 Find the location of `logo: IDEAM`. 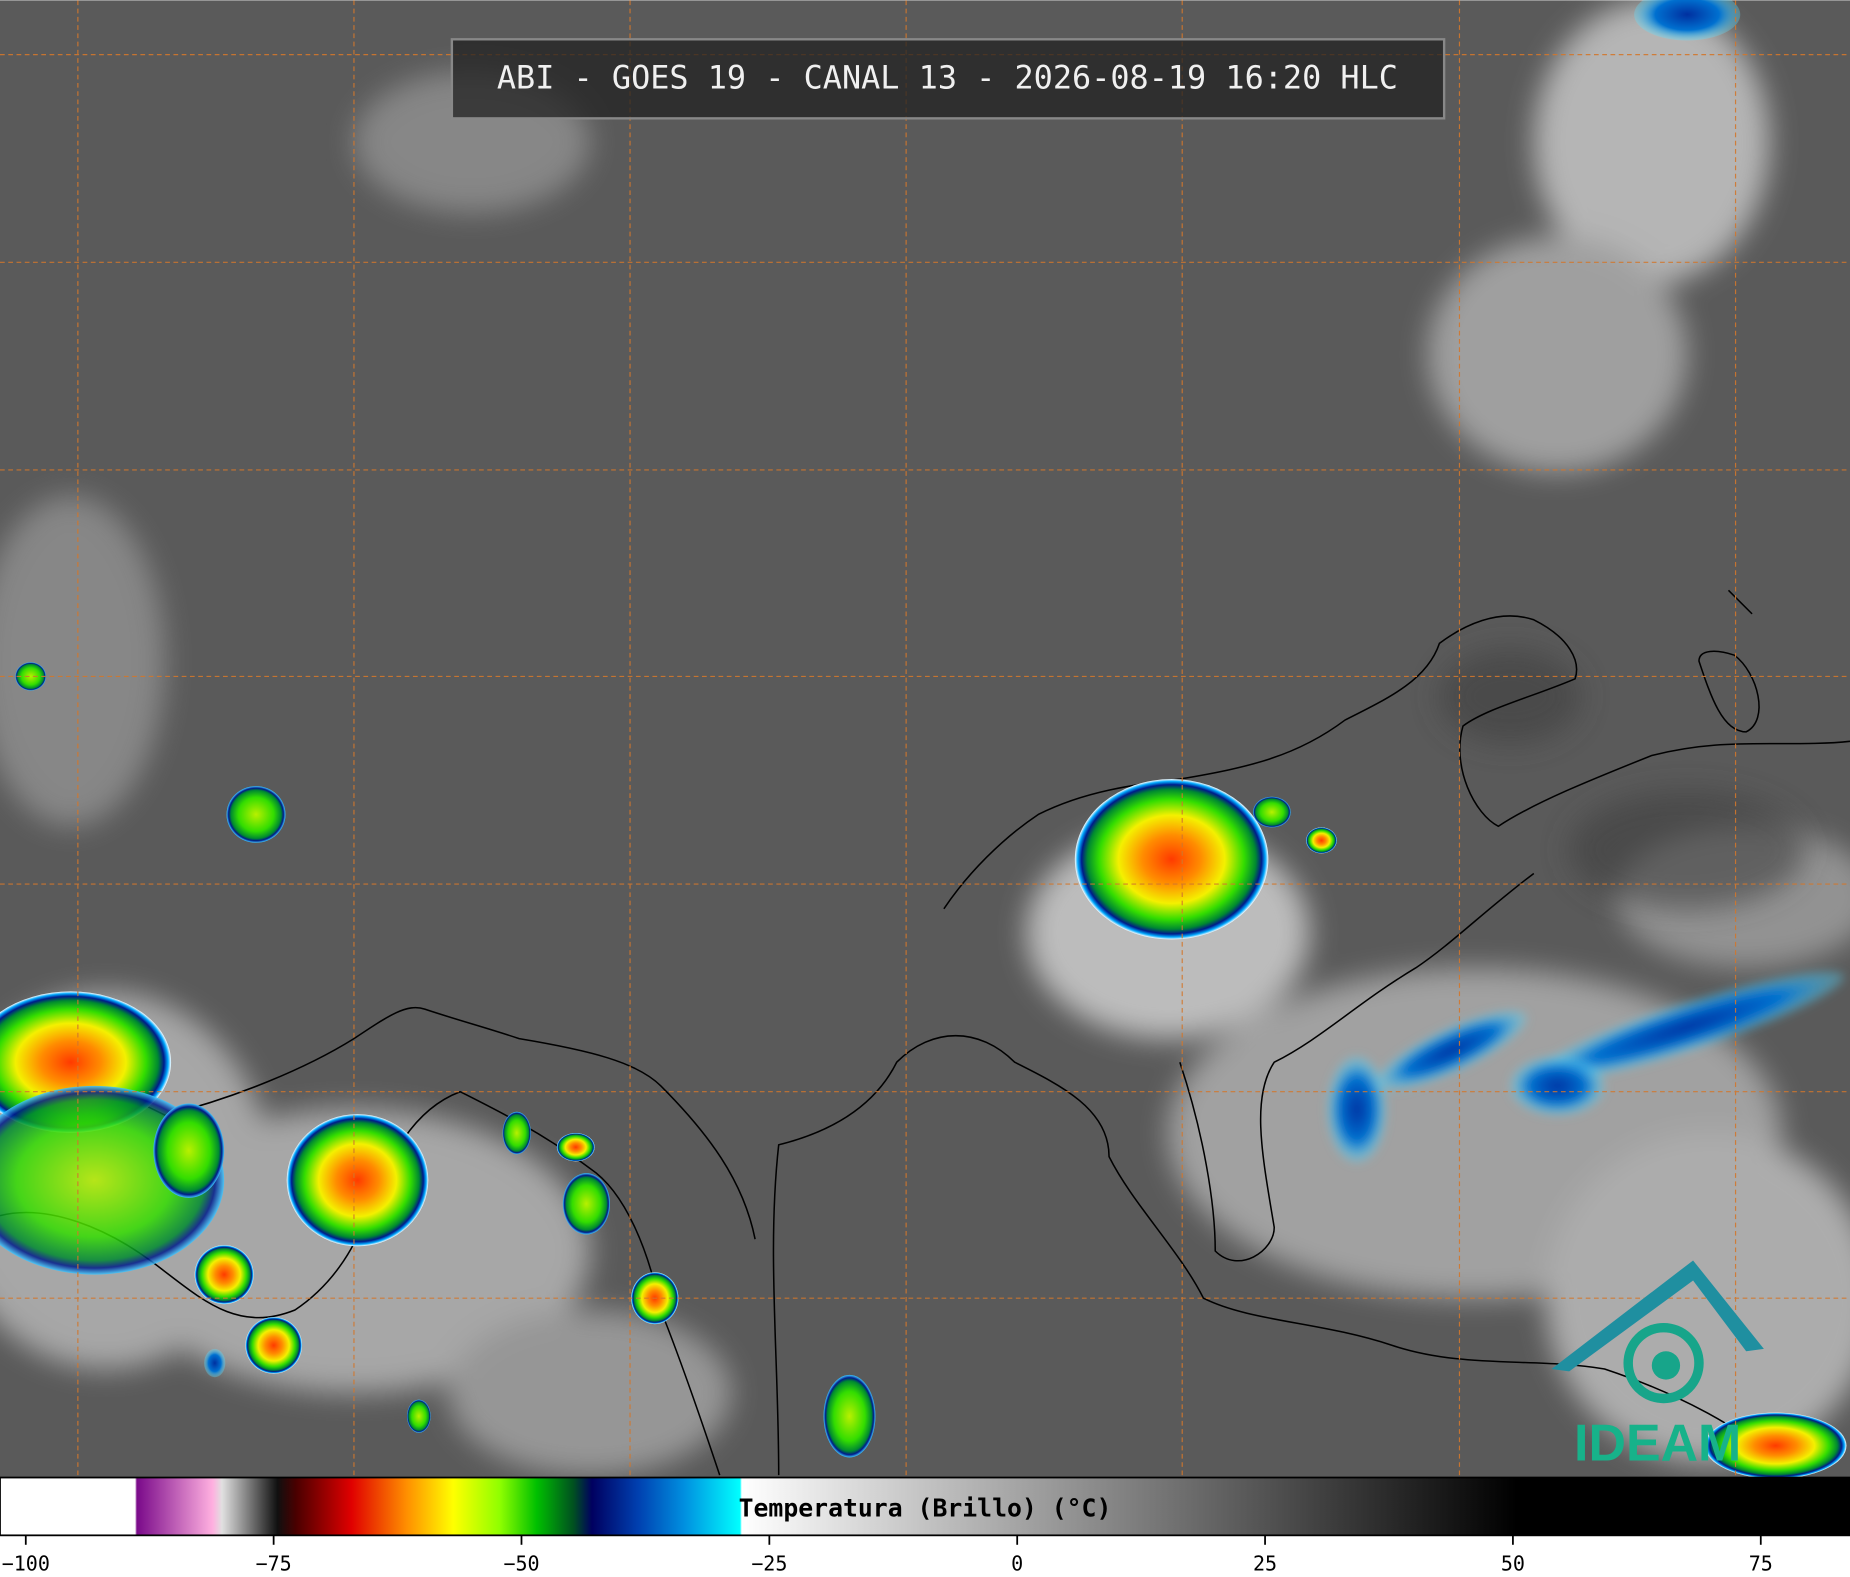

logo: IDEAM is located at coordinates (1657, 1366).